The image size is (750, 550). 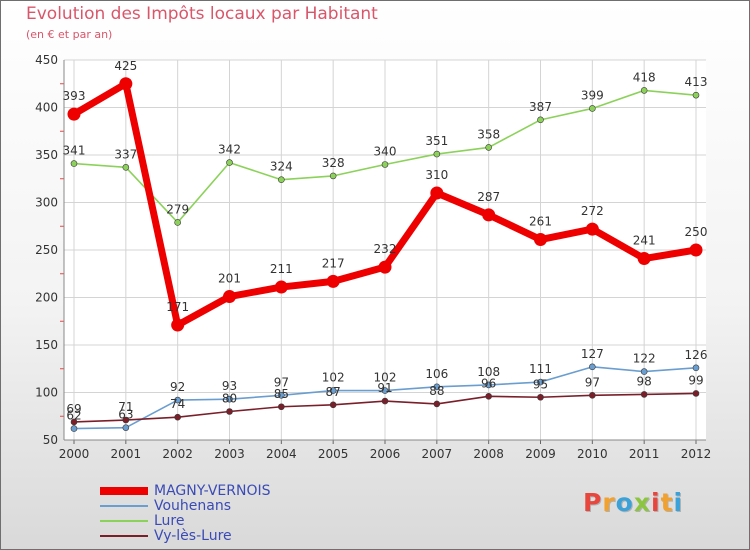 What do you see at coordinates (437, 454) in the screenshot?
I see `x-tick-label: 2007` at bounding box center [437, 454].